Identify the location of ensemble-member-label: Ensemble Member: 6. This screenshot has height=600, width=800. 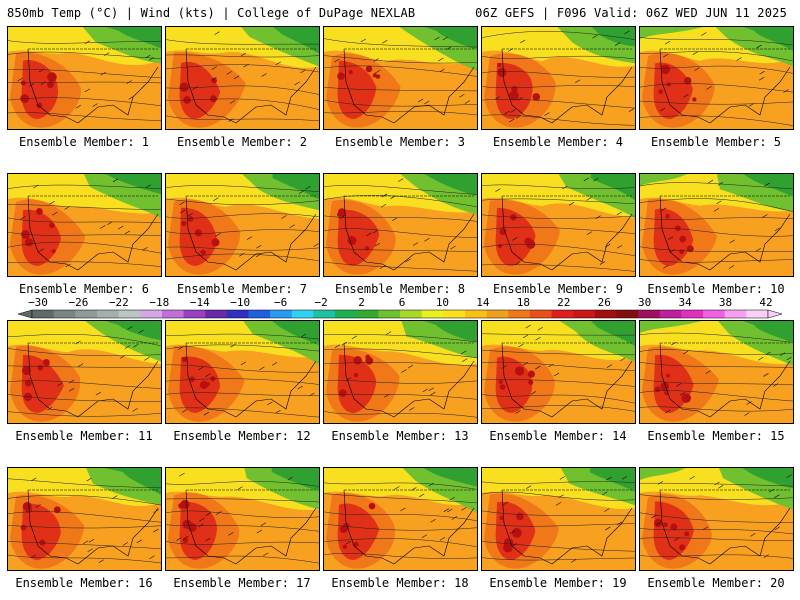
(84, 289).